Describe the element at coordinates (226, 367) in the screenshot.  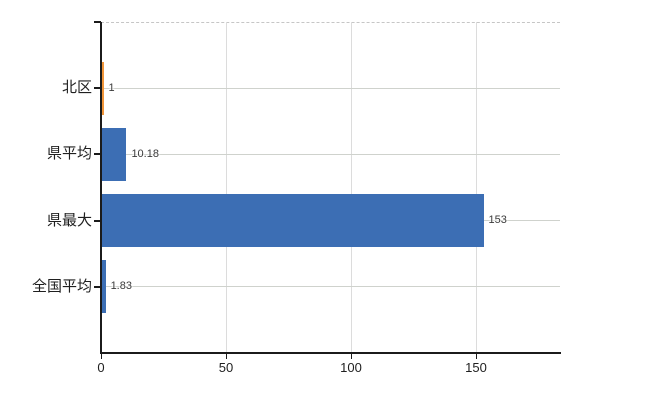
I see `x-tick-label: 50` at that location.